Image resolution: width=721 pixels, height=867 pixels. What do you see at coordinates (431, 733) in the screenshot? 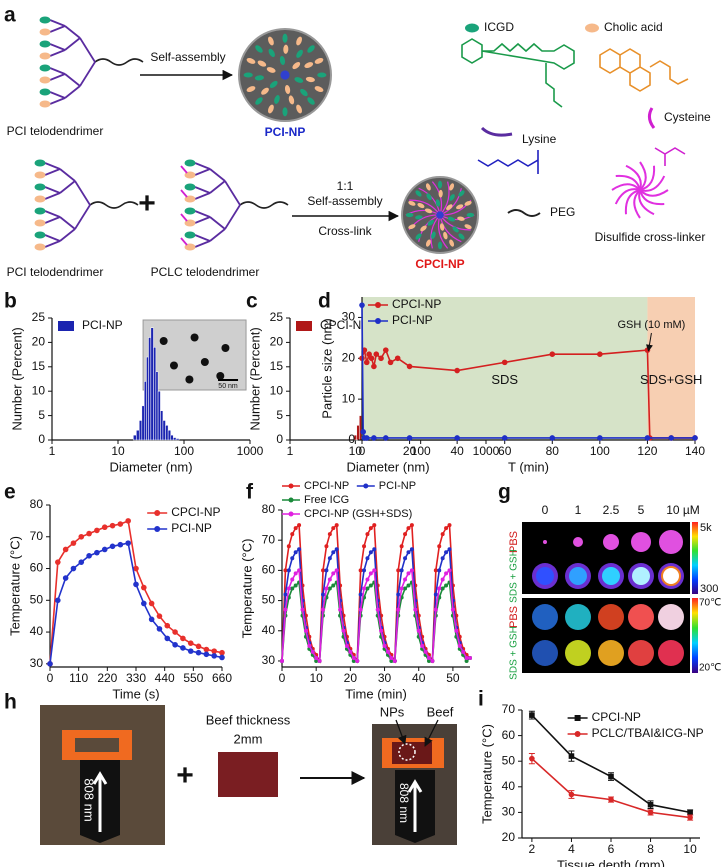
I see `pointer` at bounding box center [431, 733].